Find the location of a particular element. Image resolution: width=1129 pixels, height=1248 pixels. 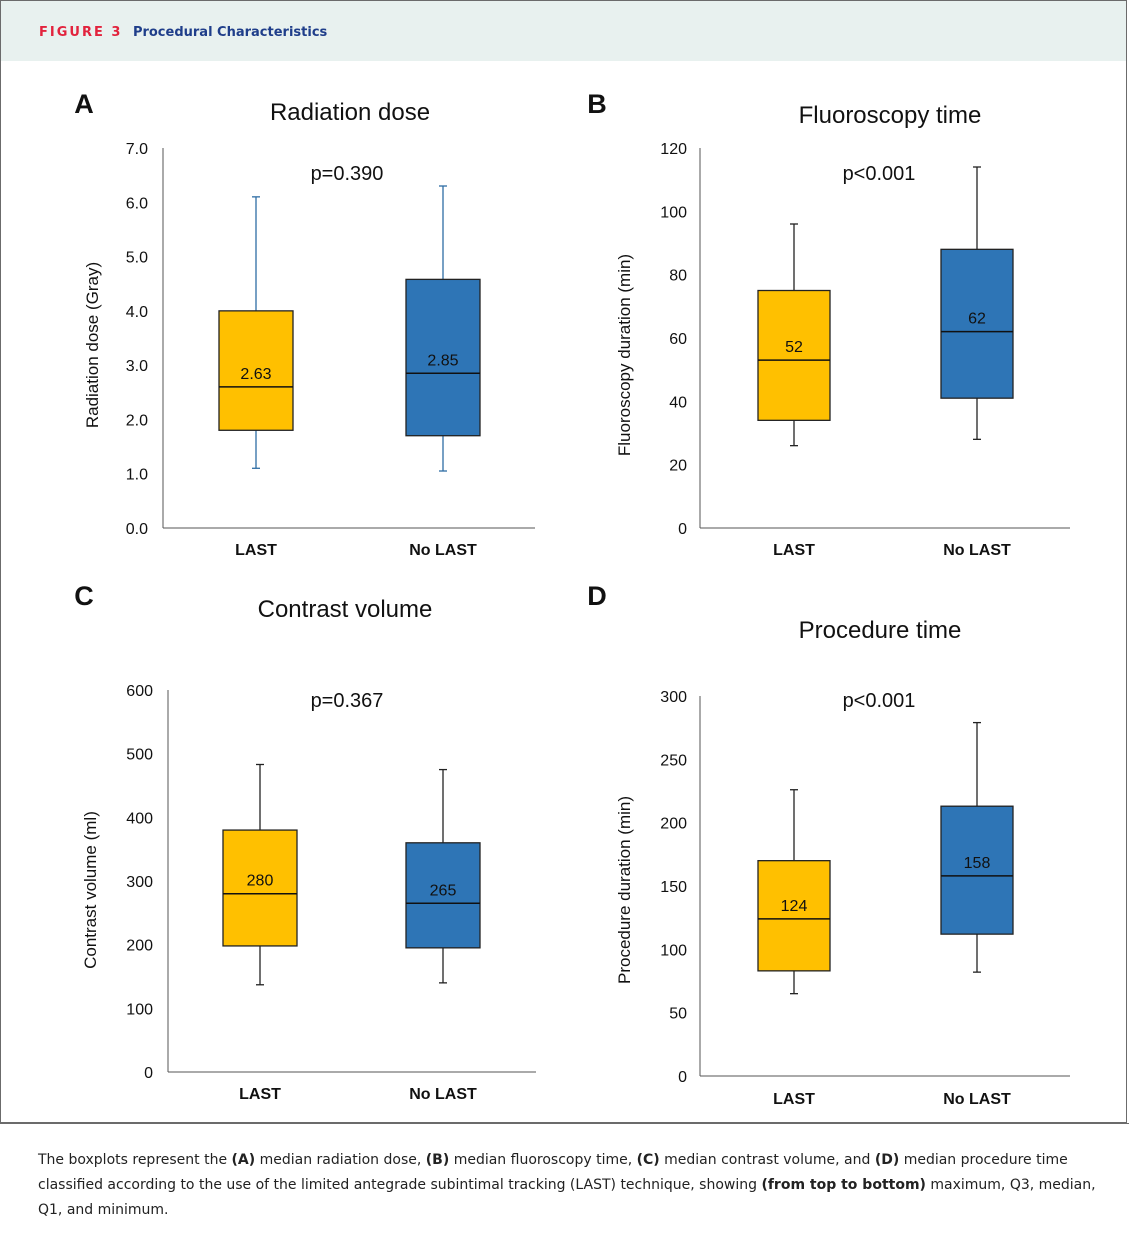

caption-emphasis: (A) is located at coordinates (243, 1160).